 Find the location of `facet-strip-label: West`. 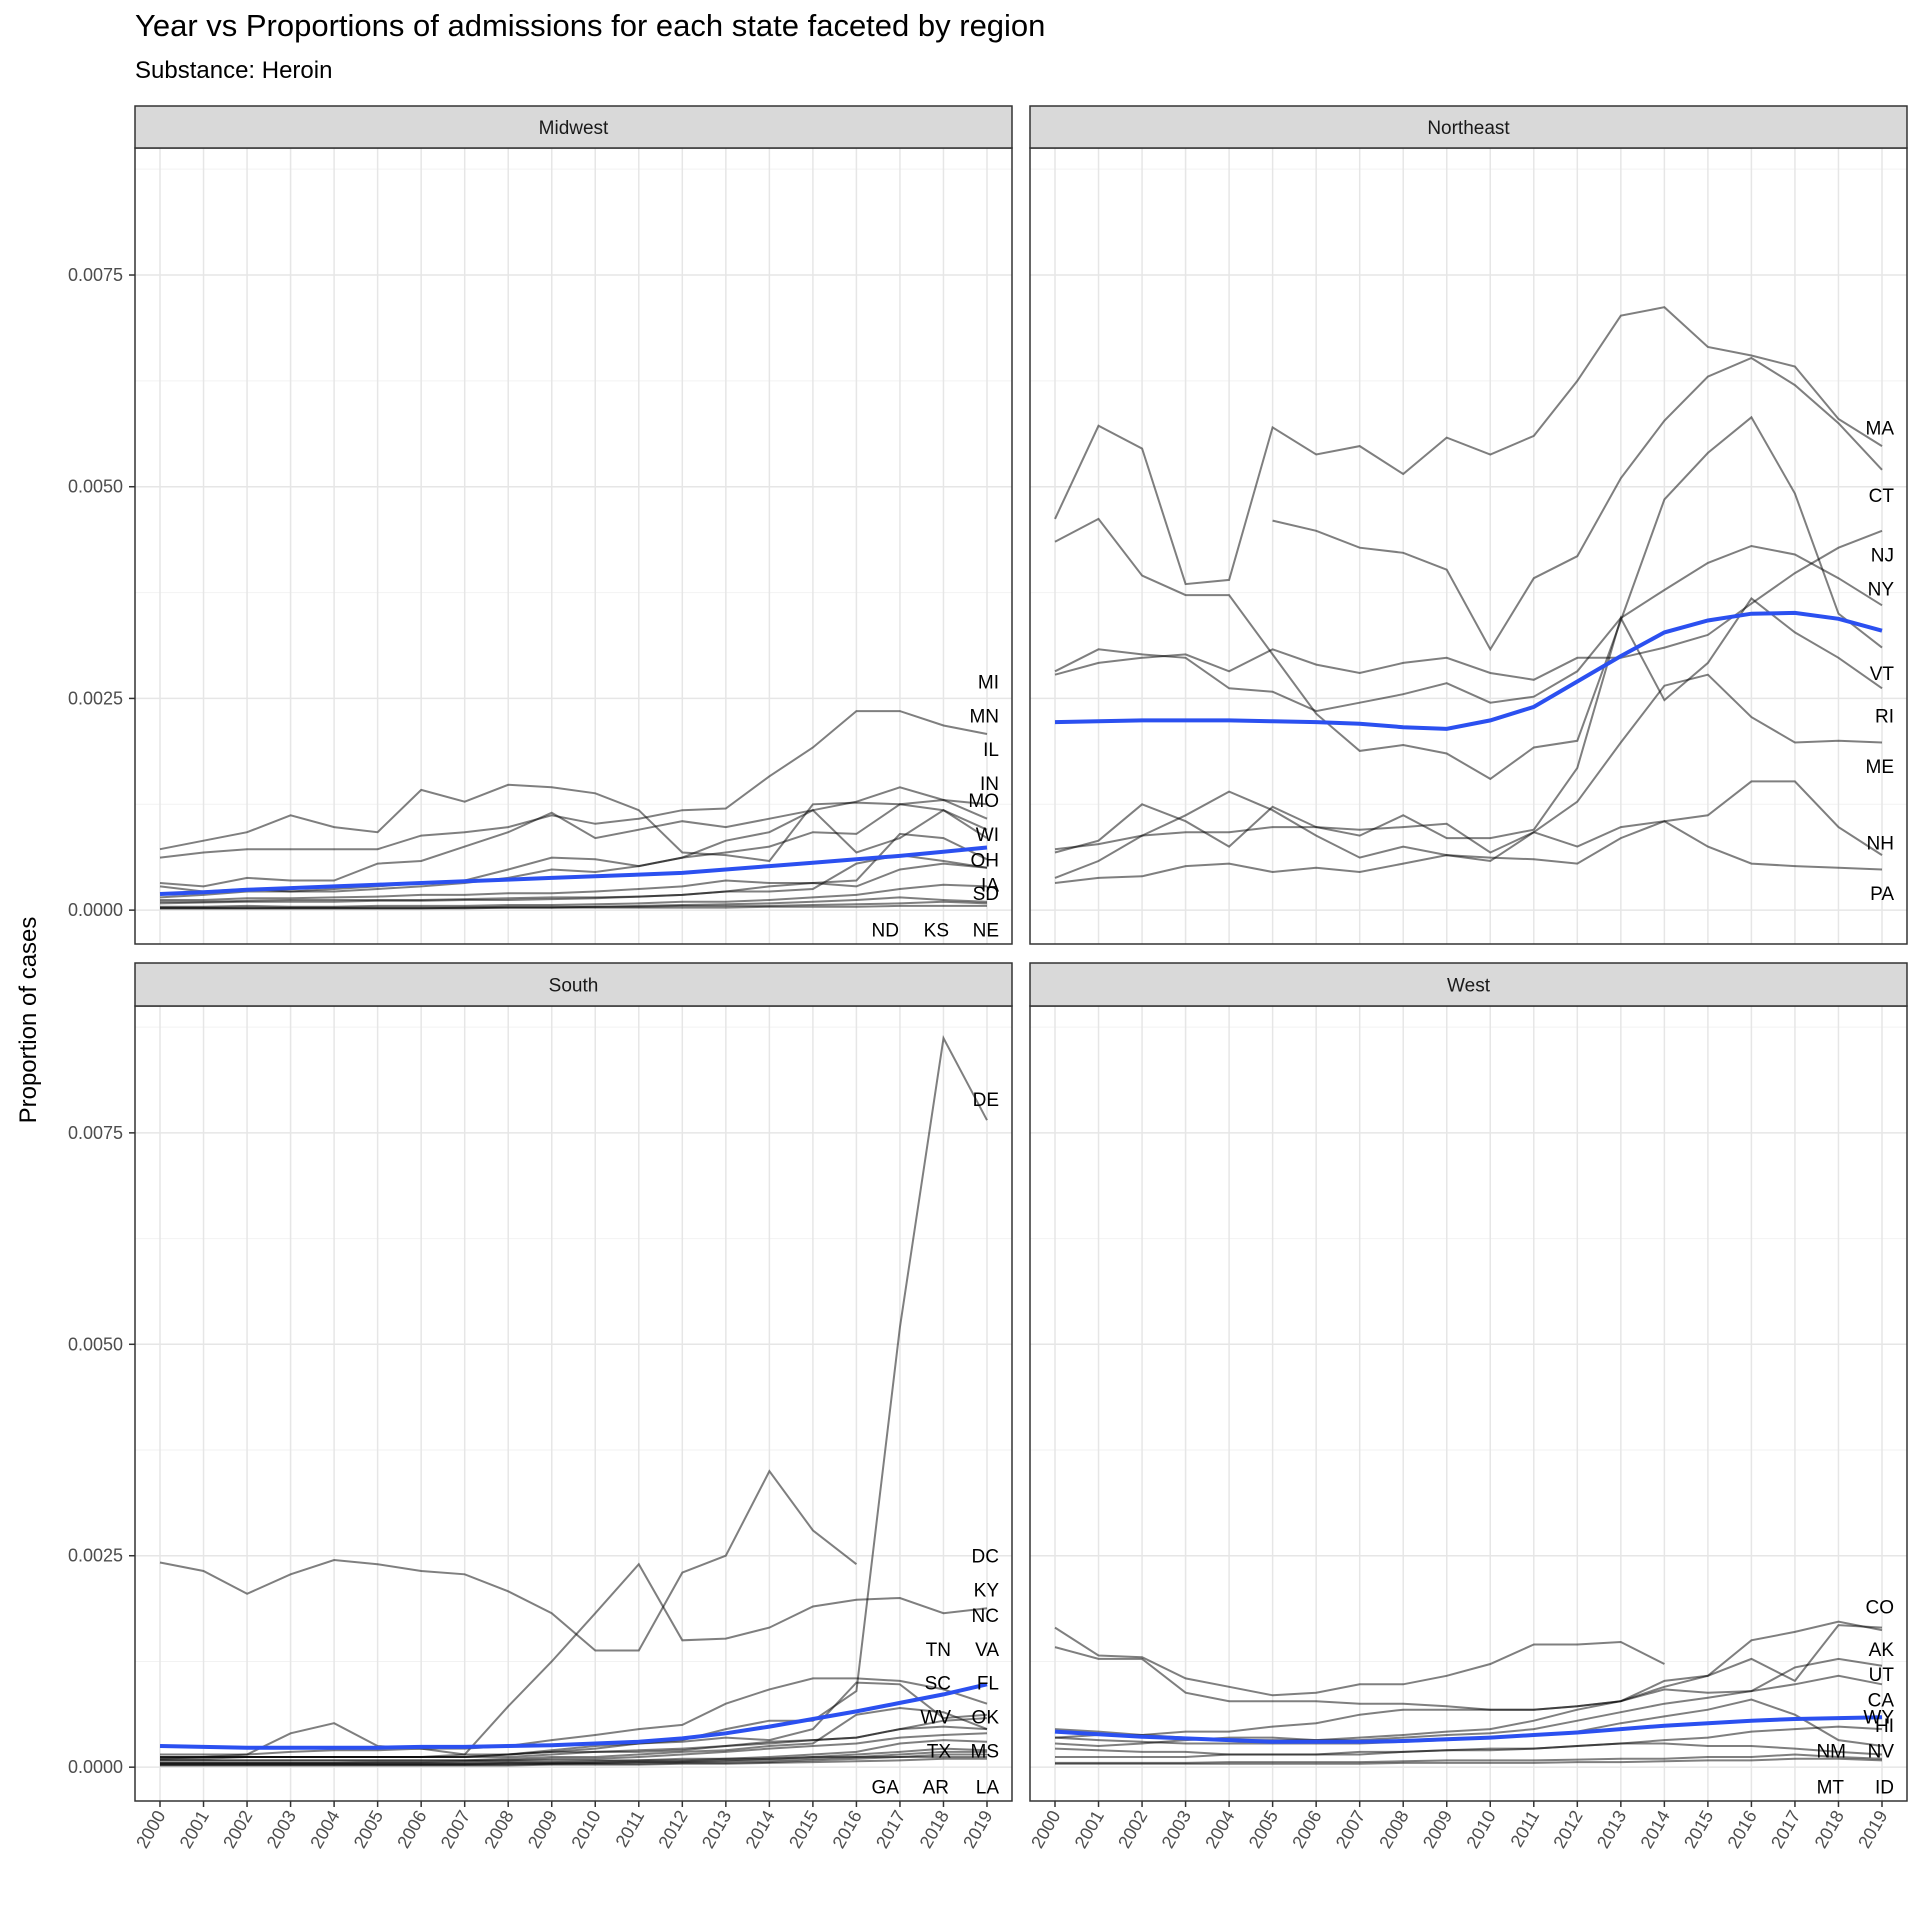

facet-strip-label: West is located at coordinates (1469, 986).